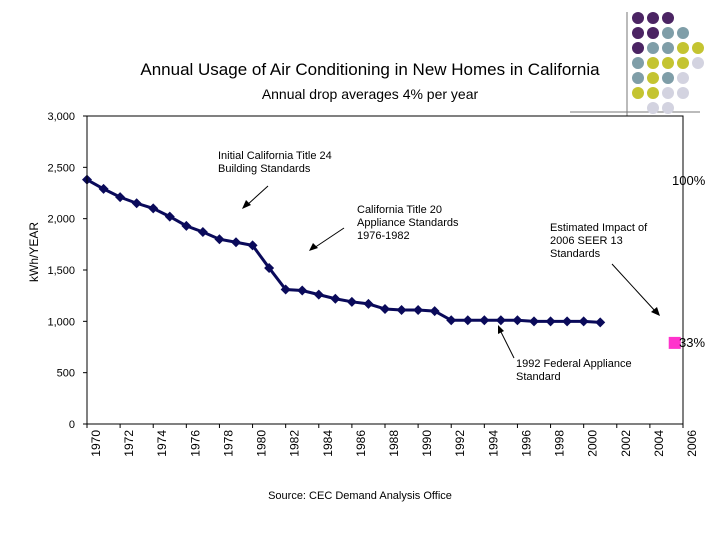 Image resolution: width=720 pixels, height=540 pixels. Describe the element at coordinates (600, 322) in the screenshot. I see `data-point-2001` at that location.